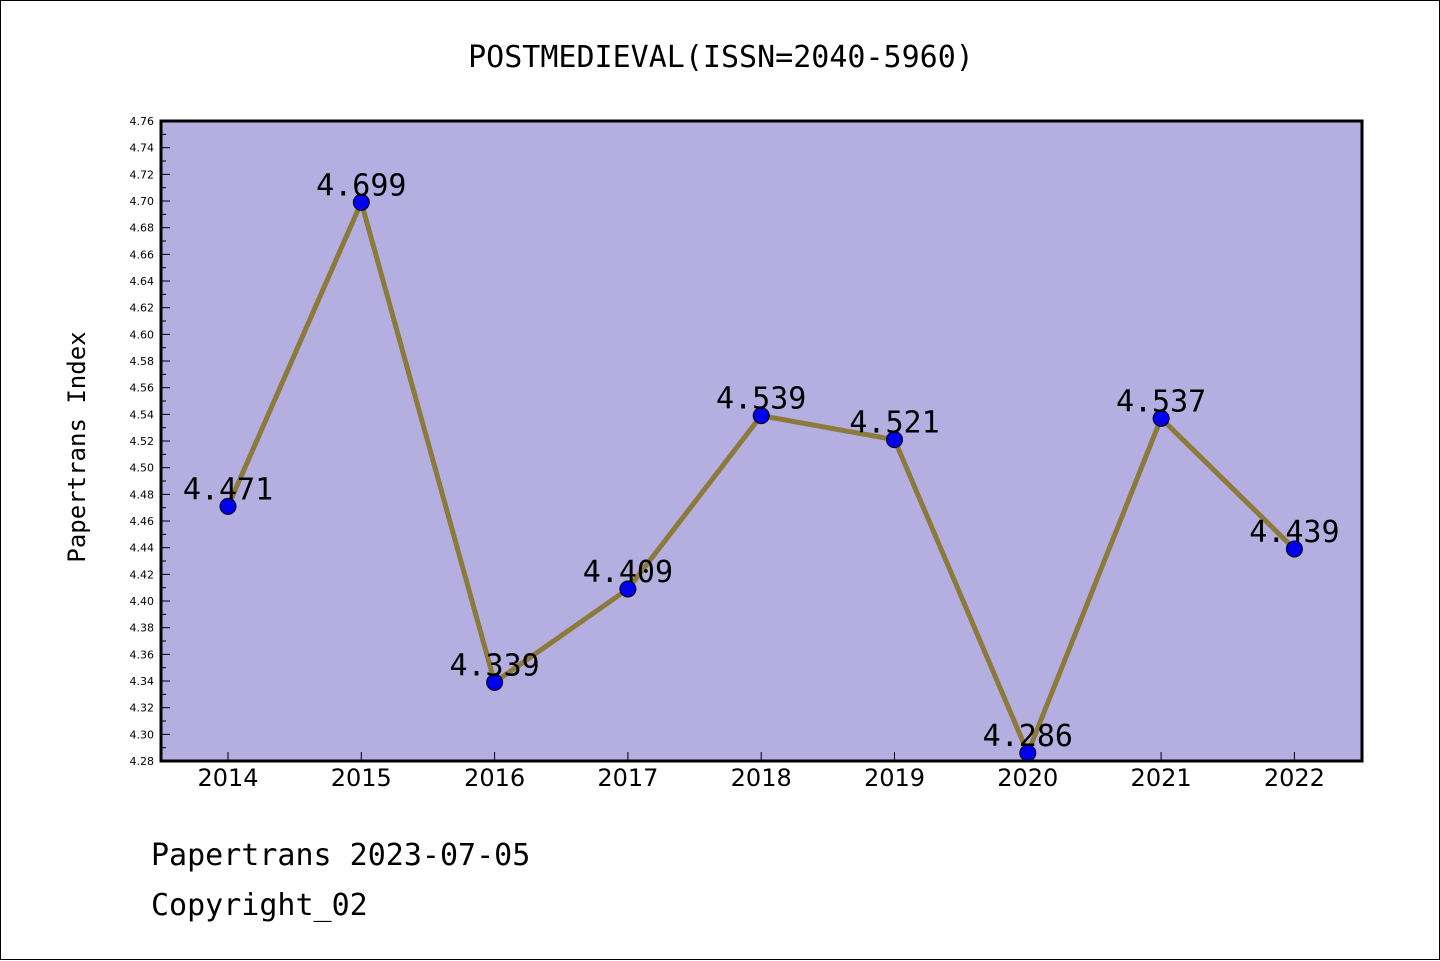 The width and height of the screenshot is (1440, 961). I want to click on chart-title: POSTMEDIEVAL(ISSN=2040-5960), so click(721, 57).